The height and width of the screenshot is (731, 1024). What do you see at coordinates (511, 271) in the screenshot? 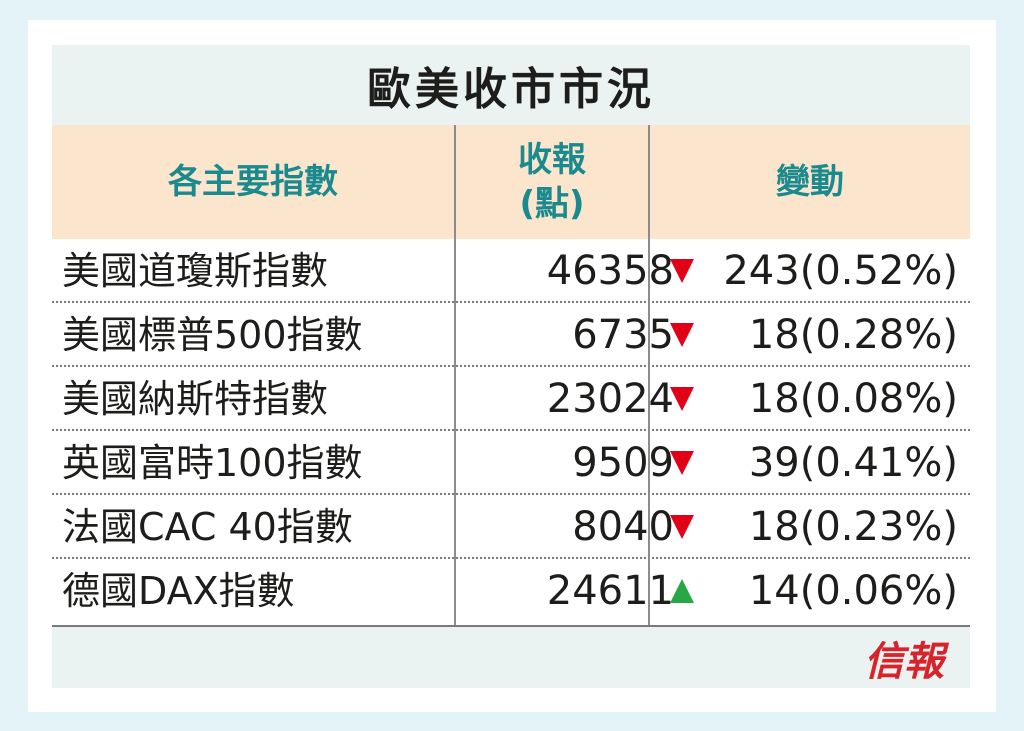
I see `table-row: 美國道瓊斯指數 46358 243(0.52%)` at bounding box center [511, 271].